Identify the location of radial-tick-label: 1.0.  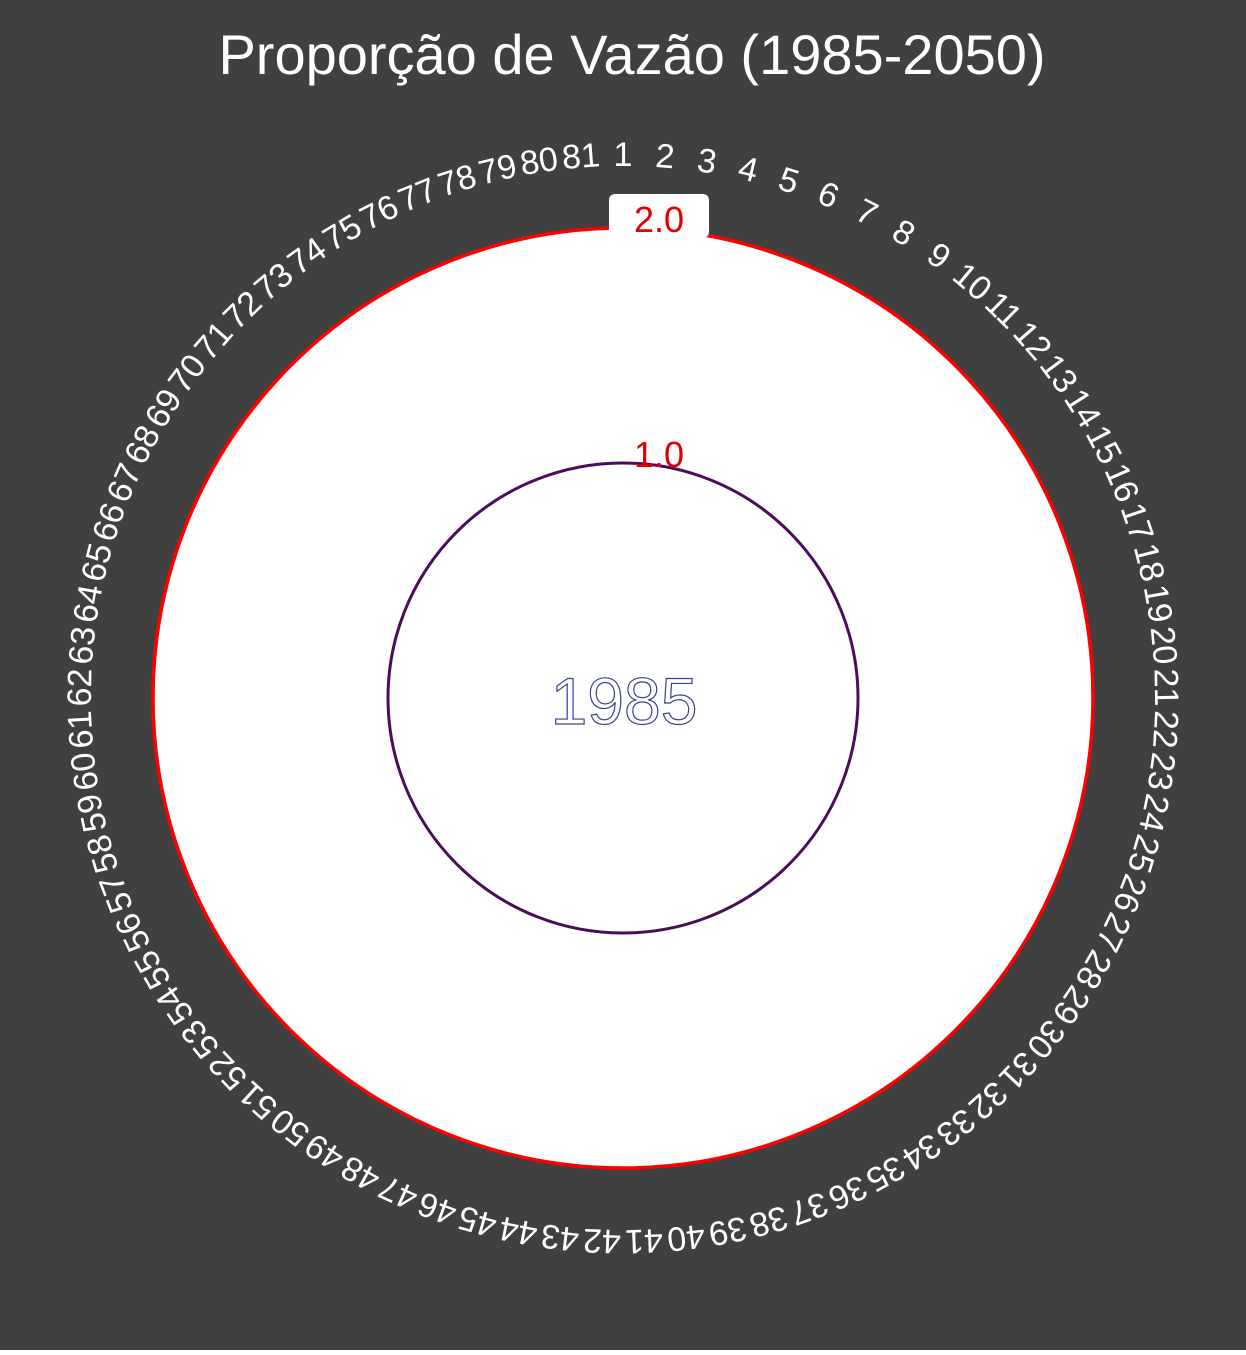
(659, 454).